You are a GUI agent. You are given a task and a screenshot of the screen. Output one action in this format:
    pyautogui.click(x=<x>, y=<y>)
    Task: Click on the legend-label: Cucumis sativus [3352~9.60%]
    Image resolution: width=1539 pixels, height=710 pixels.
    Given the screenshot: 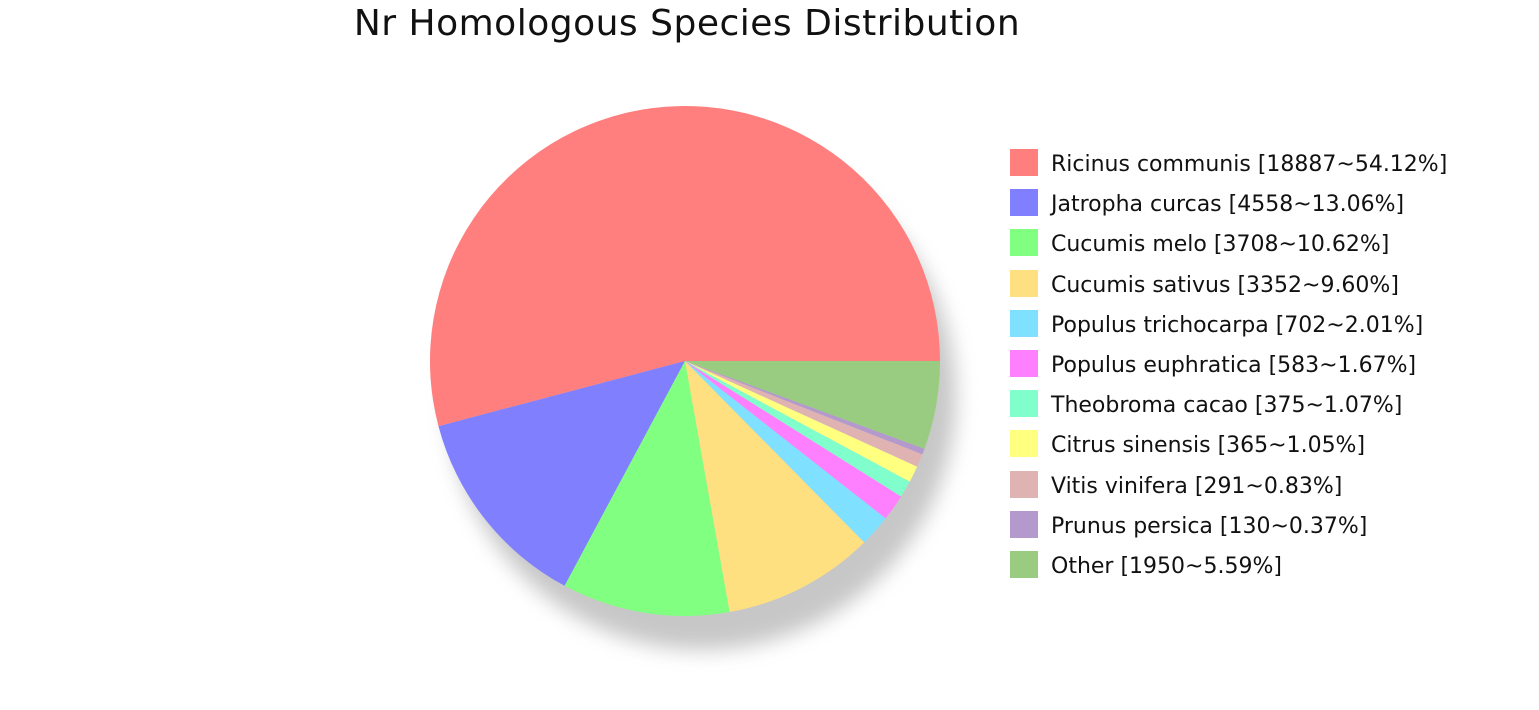 What is the action you would take?
    pyautogui.click(x=1225, y=285)
    